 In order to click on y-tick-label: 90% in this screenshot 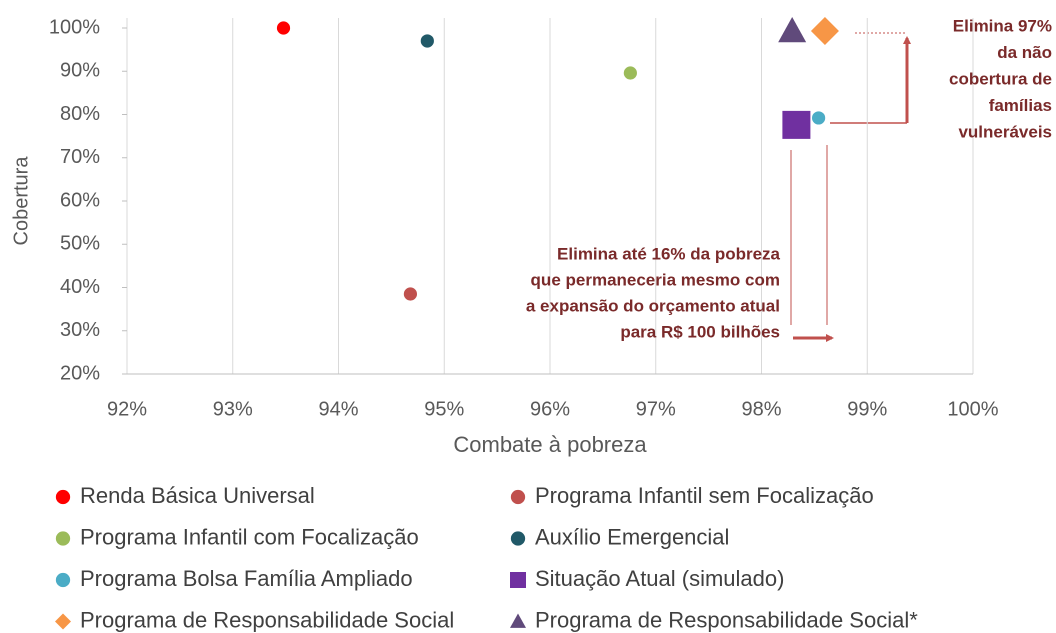, I will do `click(80, 71)`.